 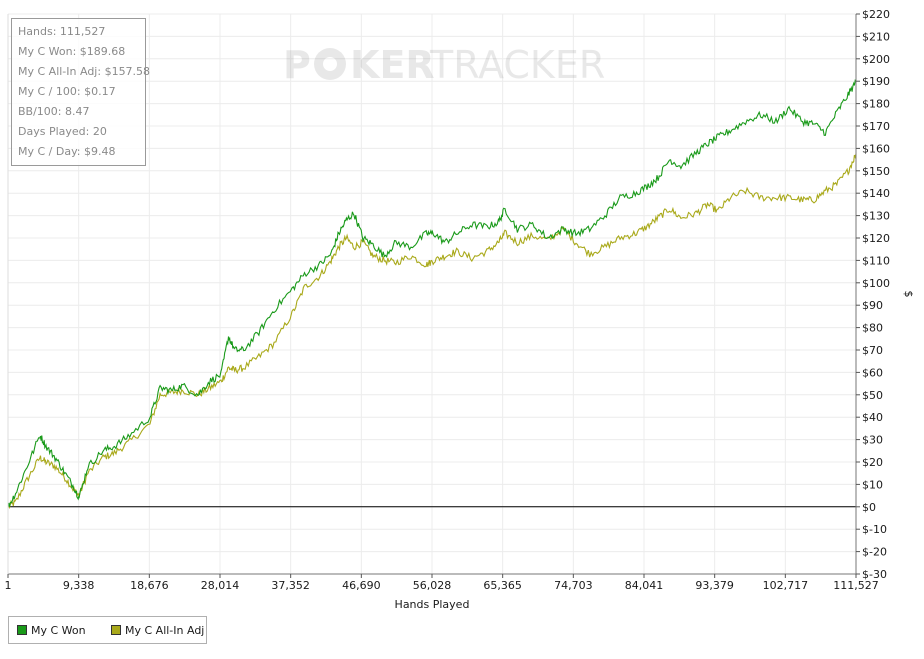 I want to click on y-tick-label: $190, so click(x=876, y=81).